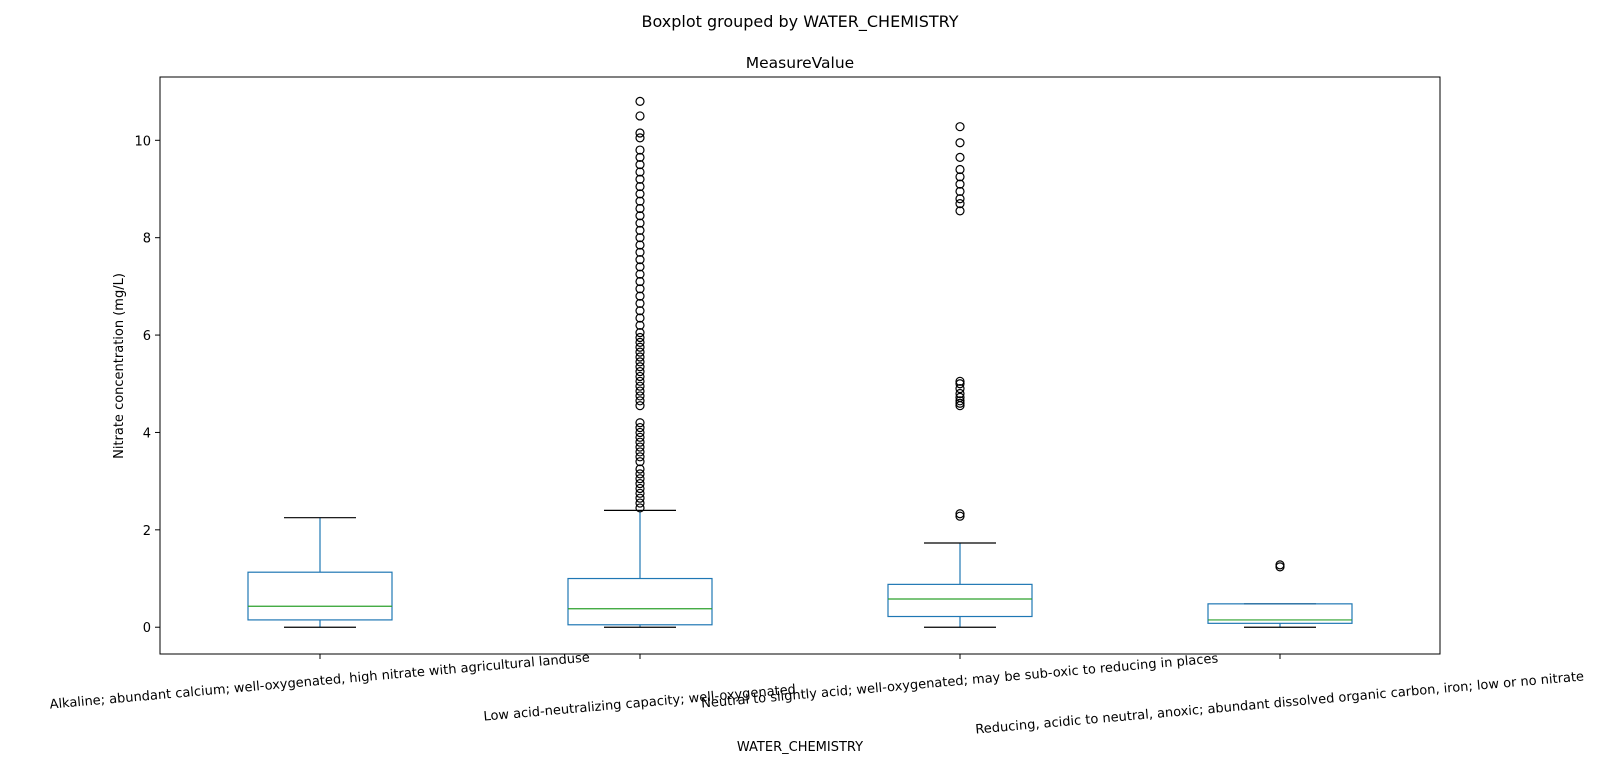 This screenshot has width=1600, height=769. Describe the element at coordinates (147, 531) in the screenshot. I see `y-tick-label: 2` at that location.